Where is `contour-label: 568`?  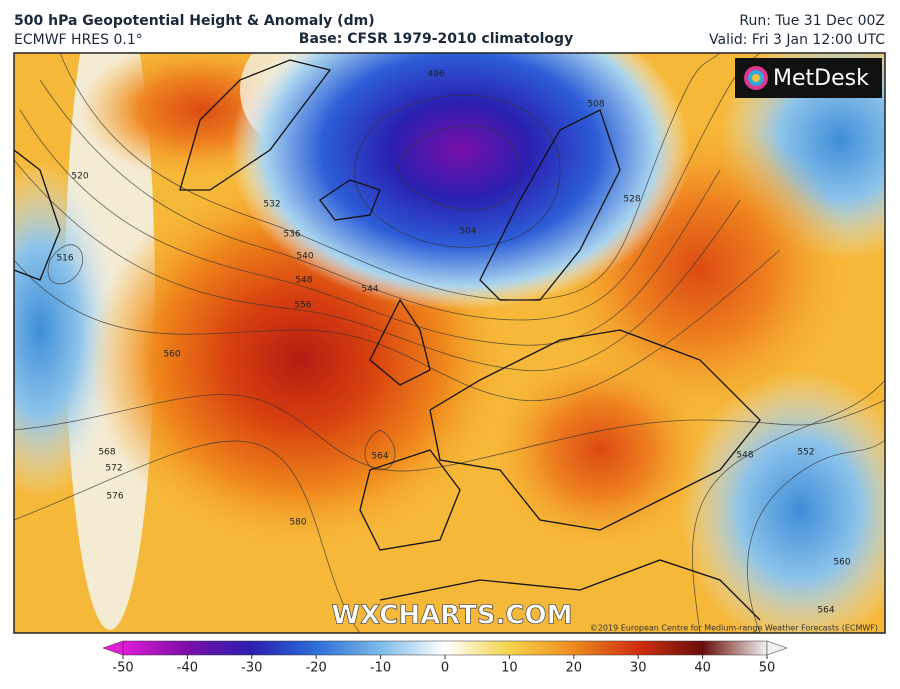
contour-label: 568 is located at coordinates (106, 453).